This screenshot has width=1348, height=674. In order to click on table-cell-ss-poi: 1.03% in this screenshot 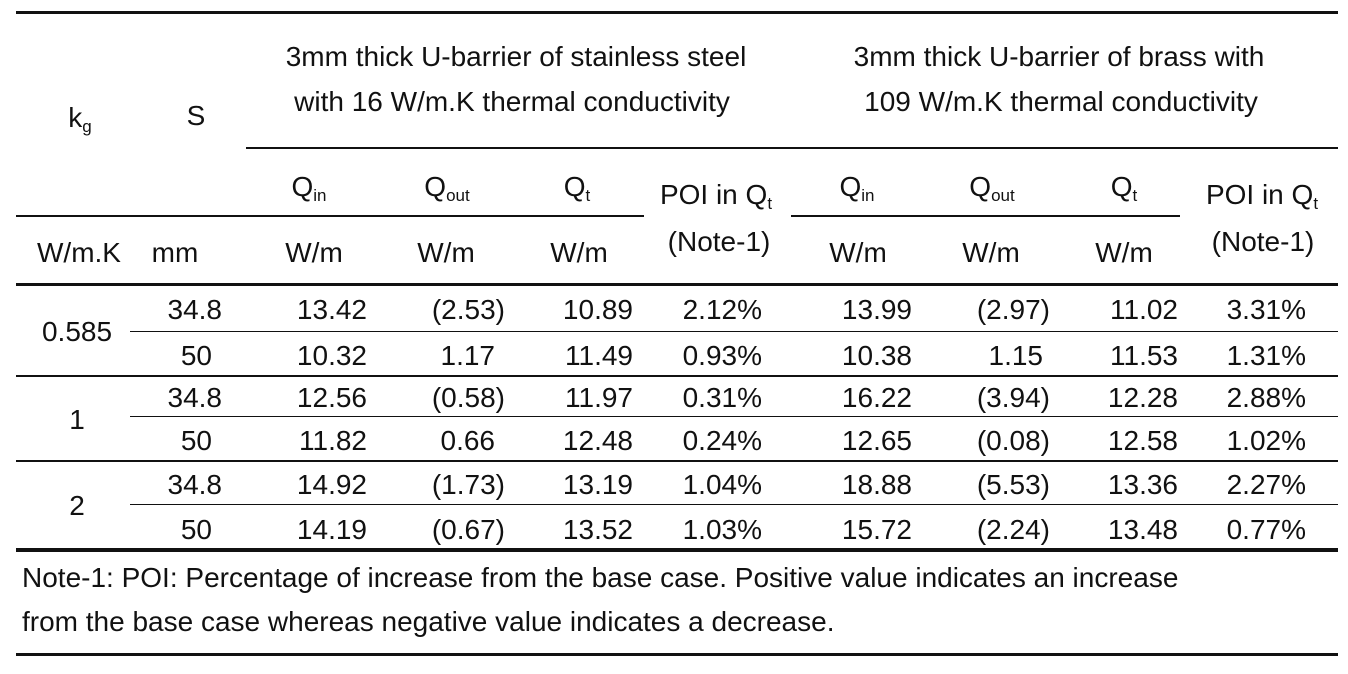, I will do `click(722, 529)`.